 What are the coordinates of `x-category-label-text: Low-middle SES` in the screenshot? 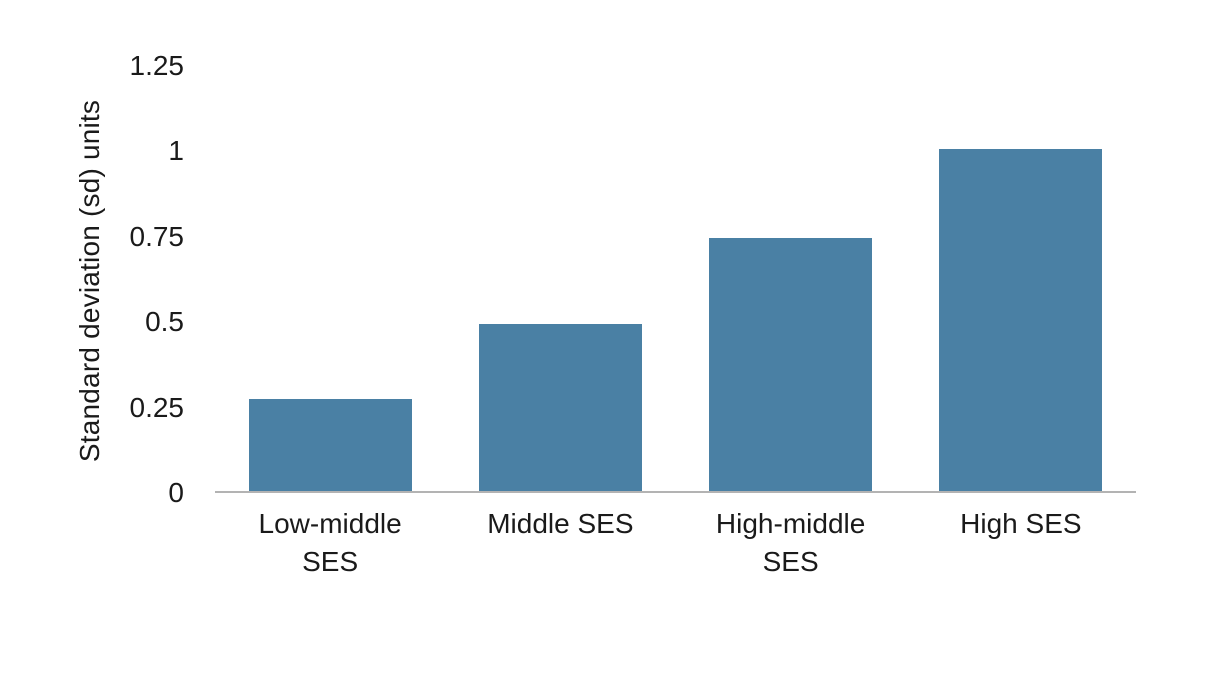 It's located at (330, 542).